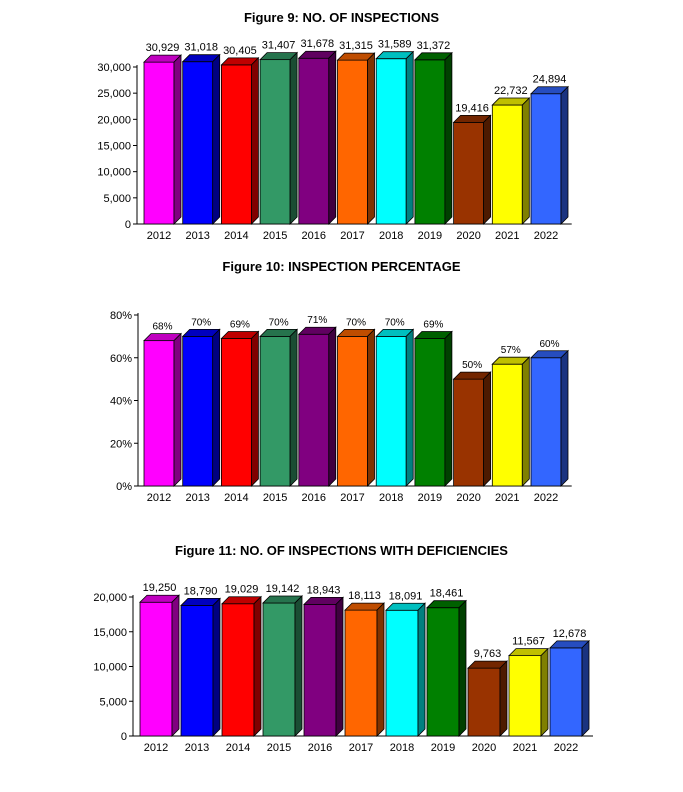  What do you see at coordinates (279, 46) in the screenshot?
I see `data-label: 31,407` at bounding box center [279, 46].